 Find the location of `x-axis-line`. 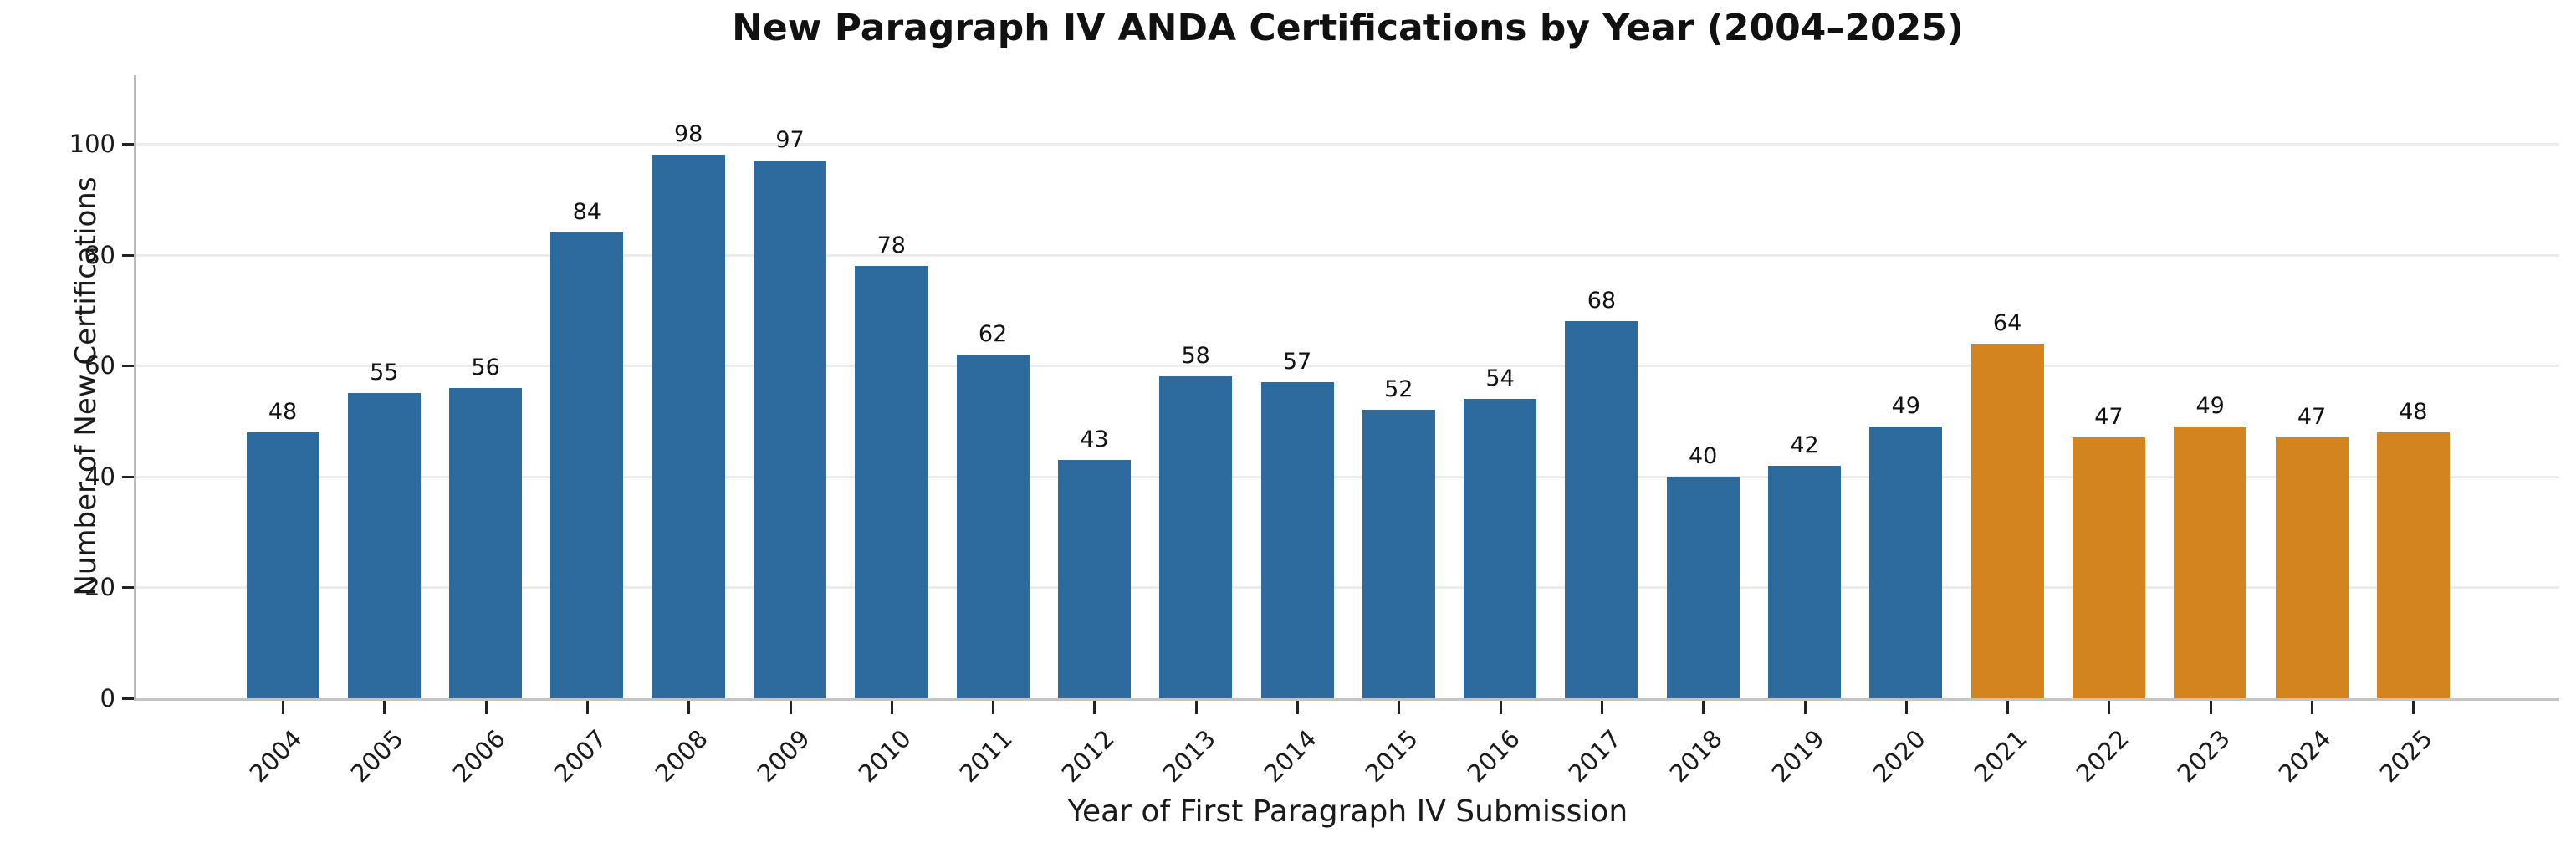

x-axis-line is located at coordinates (1347, 700).